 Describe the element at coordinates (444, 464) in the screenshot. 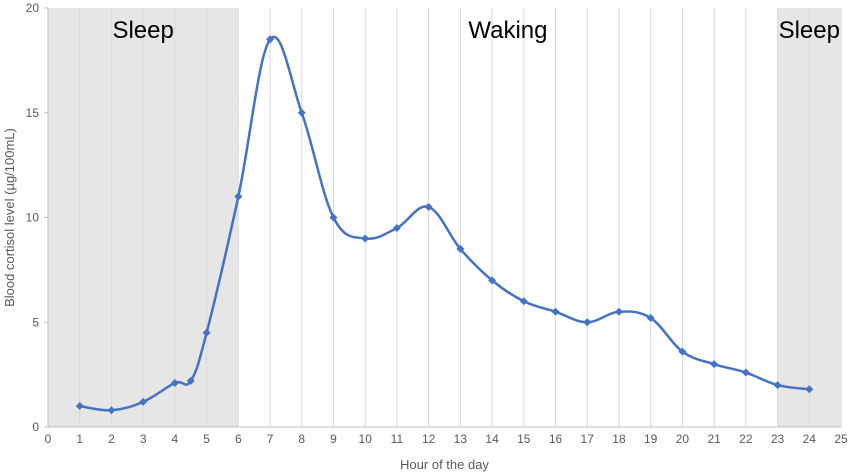

I see `x-axis-title: Hour of the day` at that location.